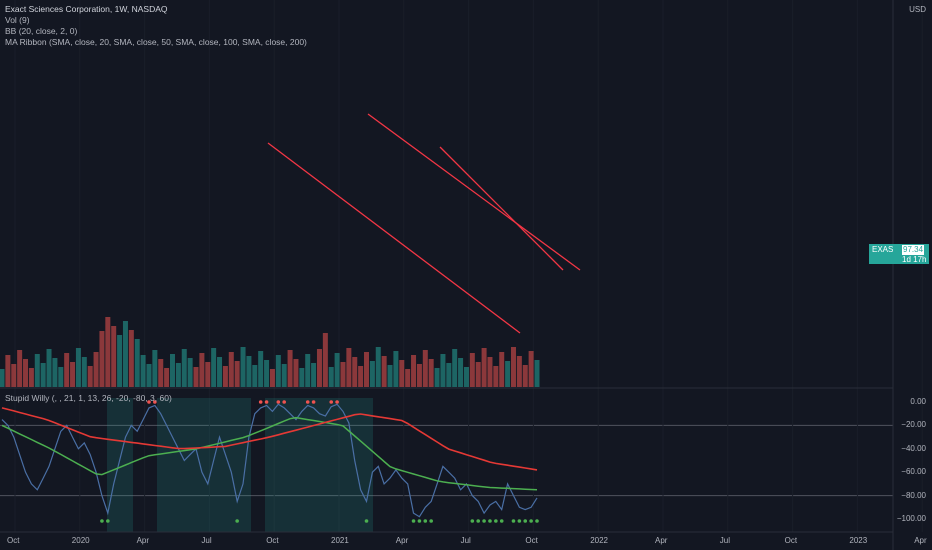 This screenshot has width=932, height=550. Describe the element at coordinates (725, 540) in the screenshot. I see `time-label: Jul` at that location.